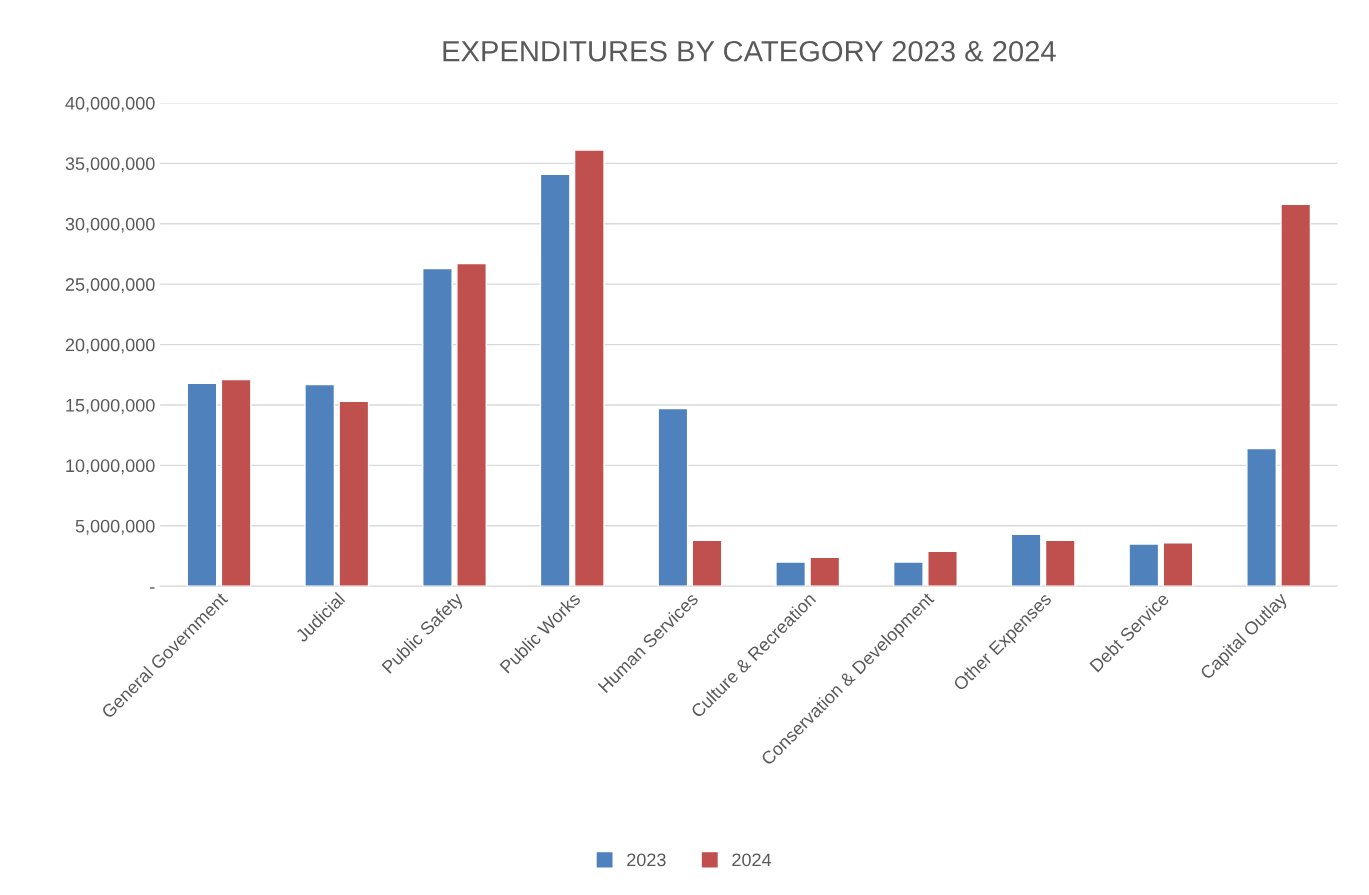 The image size is (1369, 895). I want to click on y-tick-label: 30,000,000, so click(110, 225).